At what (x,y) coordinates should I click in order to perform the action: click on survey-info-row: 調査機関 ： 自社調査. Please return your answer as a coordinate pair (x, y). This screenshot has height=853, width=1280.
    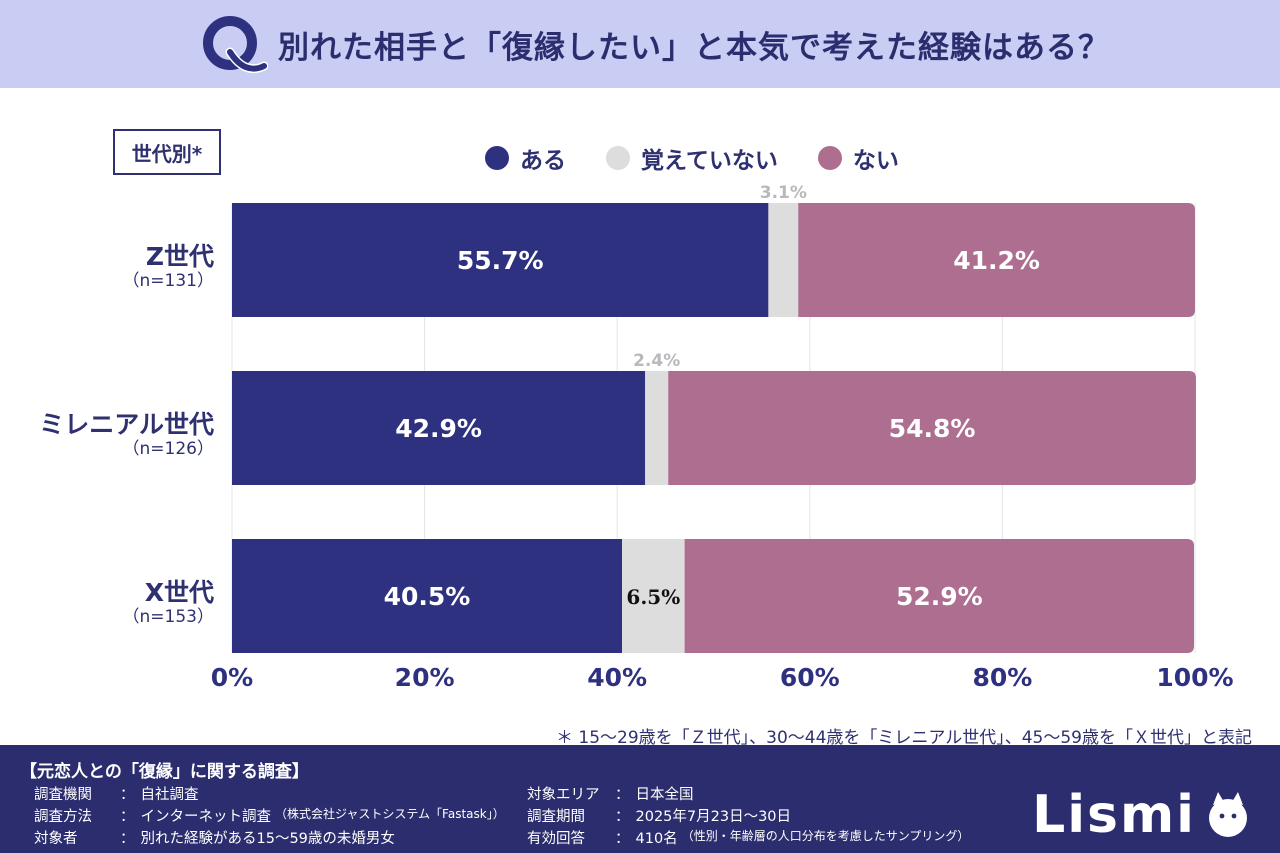
    Looking at the image, I should click on (116, 793).